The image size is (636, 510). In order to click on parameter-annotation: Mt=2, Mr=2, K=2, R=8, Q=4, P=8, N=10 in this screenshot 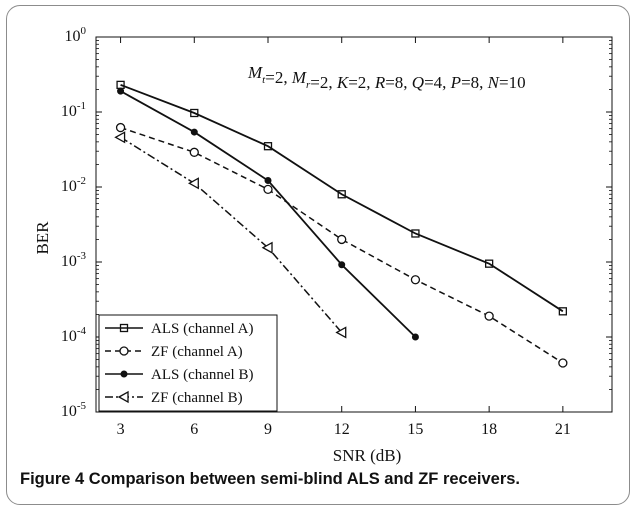, I will do `click(386, 77)`.